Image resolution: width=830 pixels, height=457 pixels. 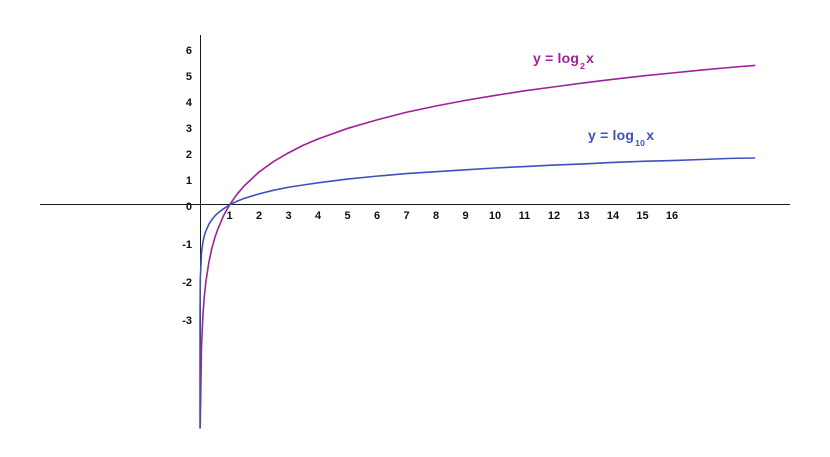 What do you see at coordinates (189, 155) in the screenshot?
I see `y-tick-label: 2` at bounding box center [189, 155].